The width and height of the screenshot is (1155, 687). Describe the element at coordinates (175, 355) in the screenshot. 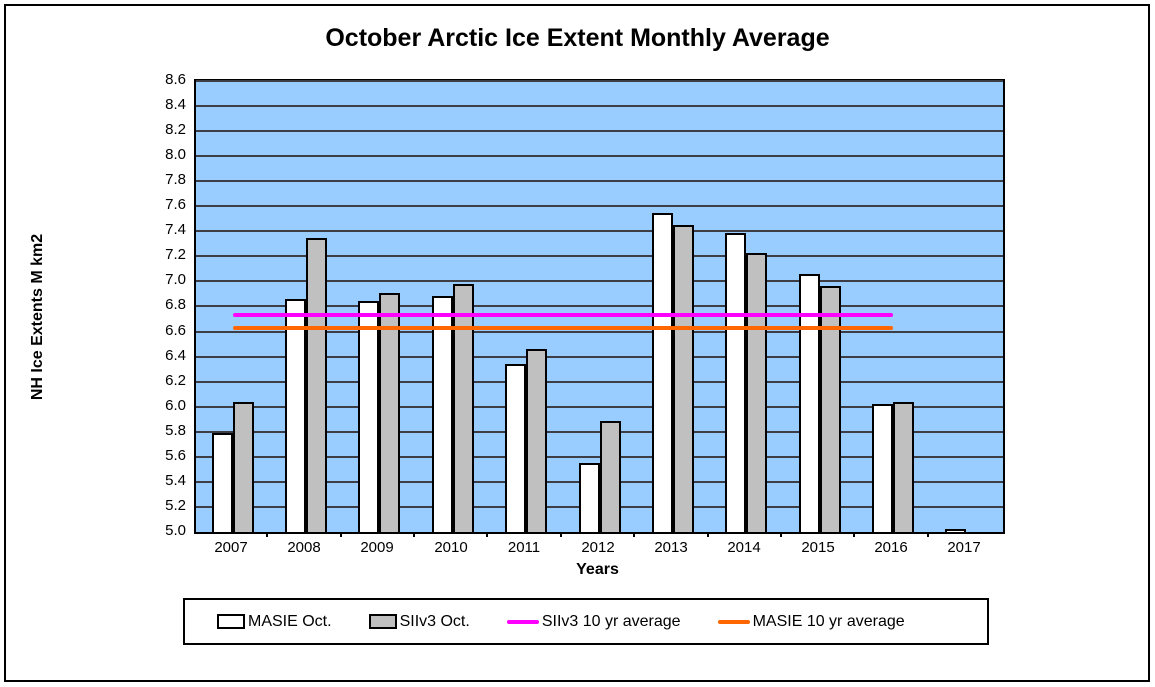

I see `y-tick-label: 6.4` at that location.